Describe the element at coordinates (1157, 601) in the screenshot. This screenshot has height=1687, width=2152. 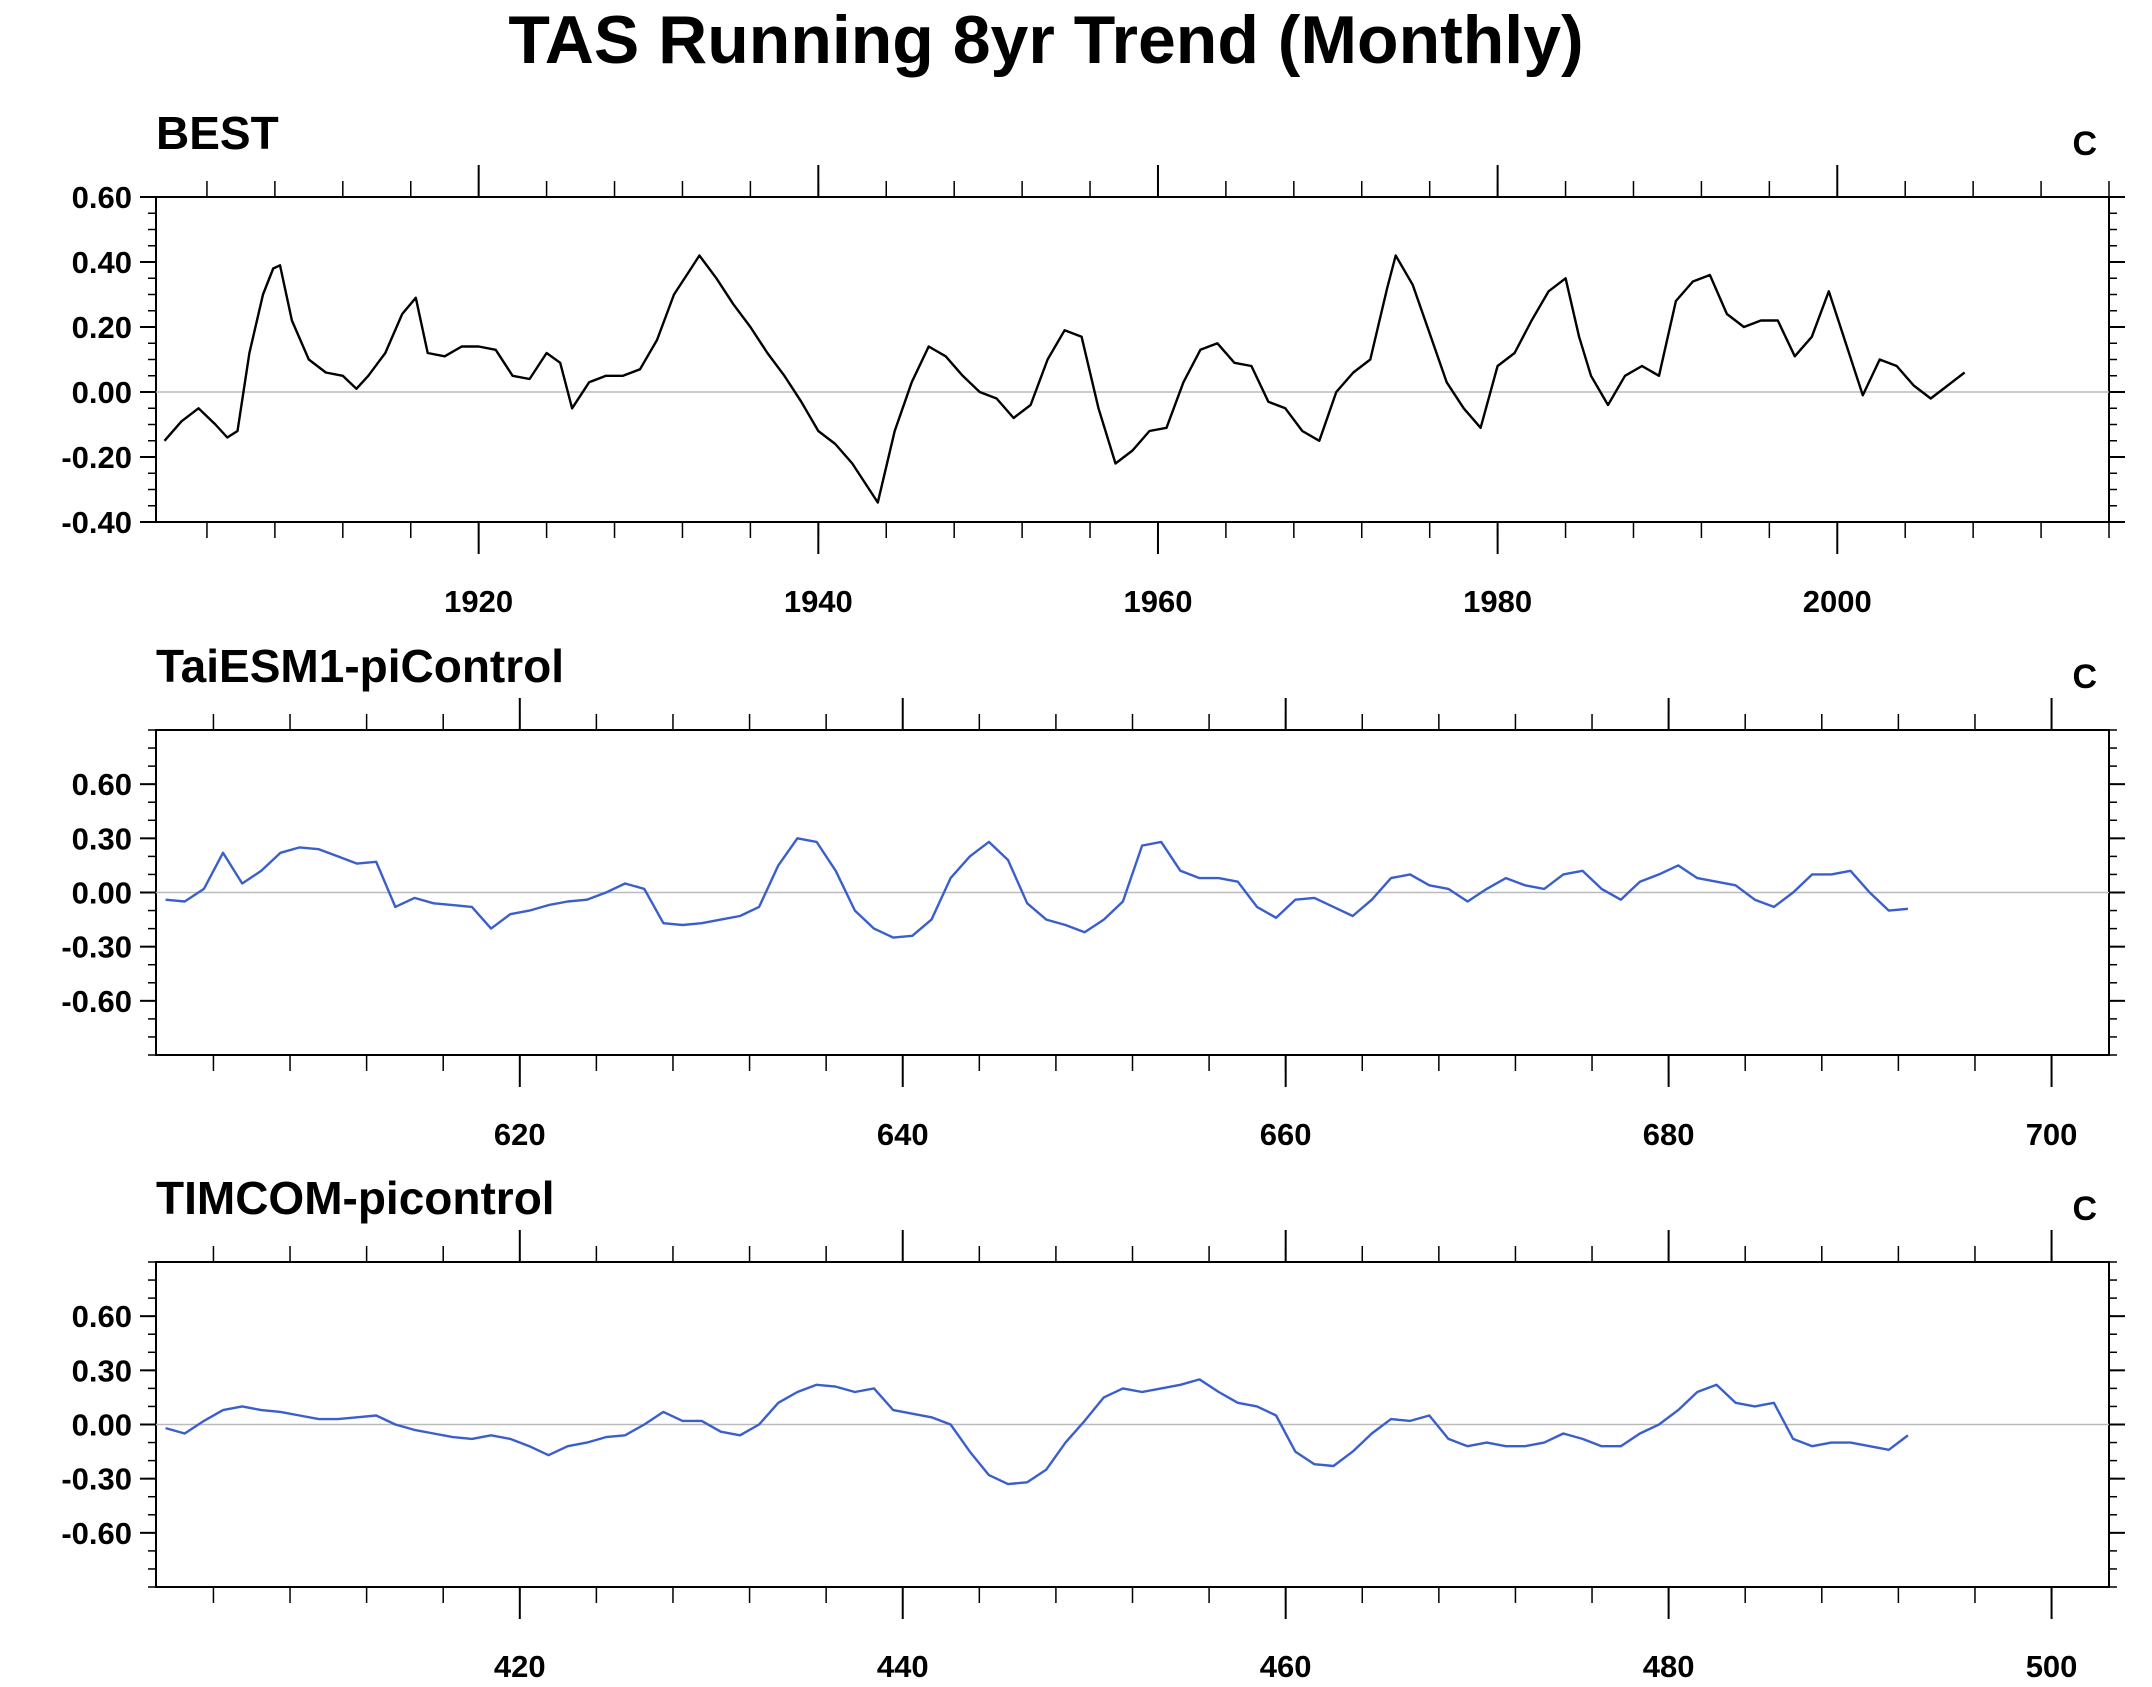
I see `x-tick-label: 1960` at that location.